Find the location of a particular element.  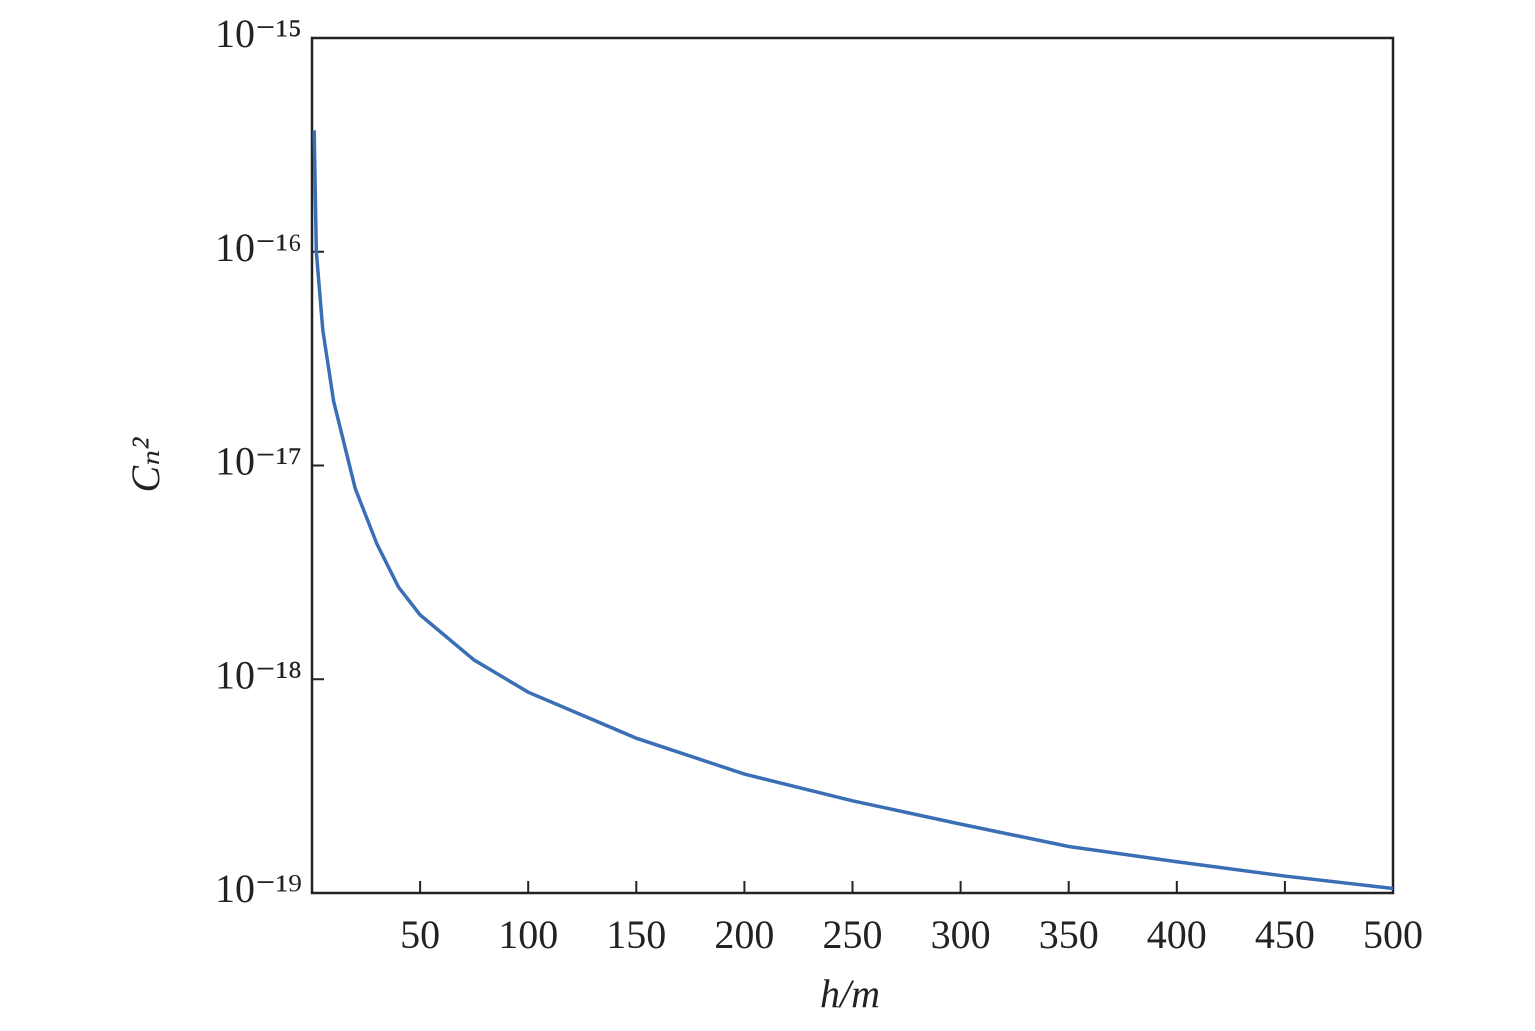

x-axis-label: h/m is located at coordinates (850, 993).